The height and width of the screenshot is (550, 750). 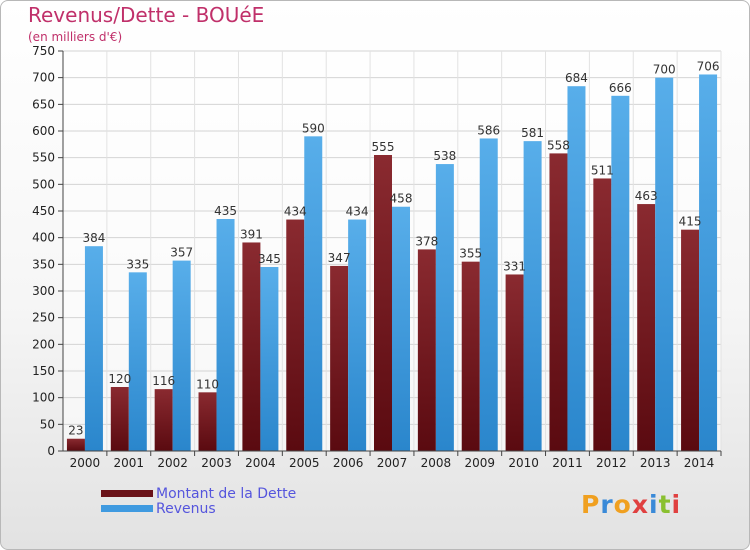 I want to click on legend-label-revenue: Revenus, so click(x=186, y=509).